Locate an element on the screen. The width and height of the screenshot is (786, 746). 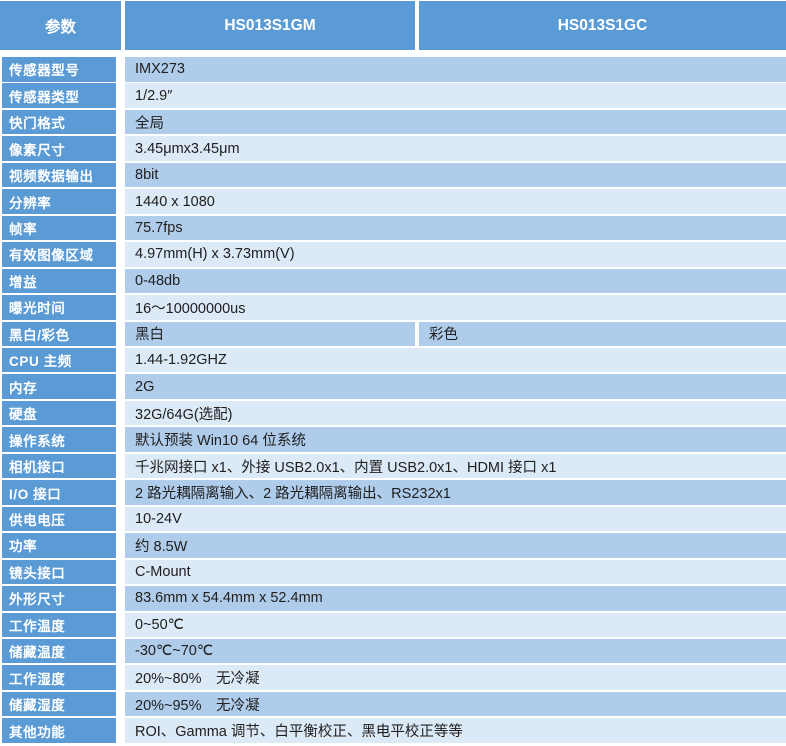
row-label: 黑白/彩色 is located at coordinates (59, 334).